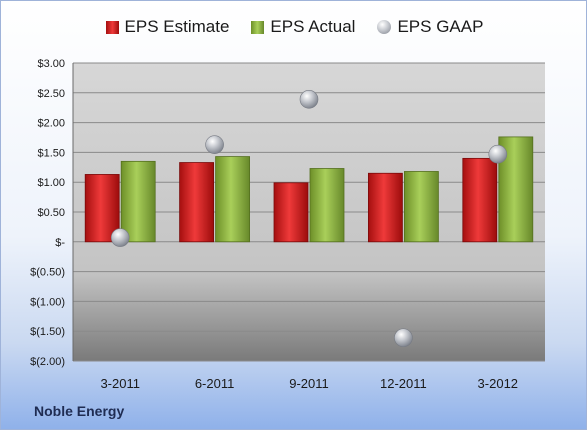  Describe the element at coordinates (384, 27) in the screenshot. I see `legend-swatch-gaap` at that location.